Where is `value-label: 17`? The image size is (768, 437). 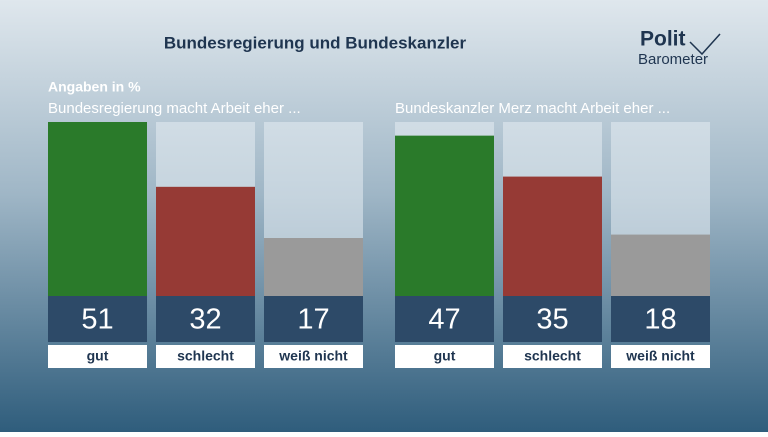 value-label: 17 is located at coordinates (313, 320).